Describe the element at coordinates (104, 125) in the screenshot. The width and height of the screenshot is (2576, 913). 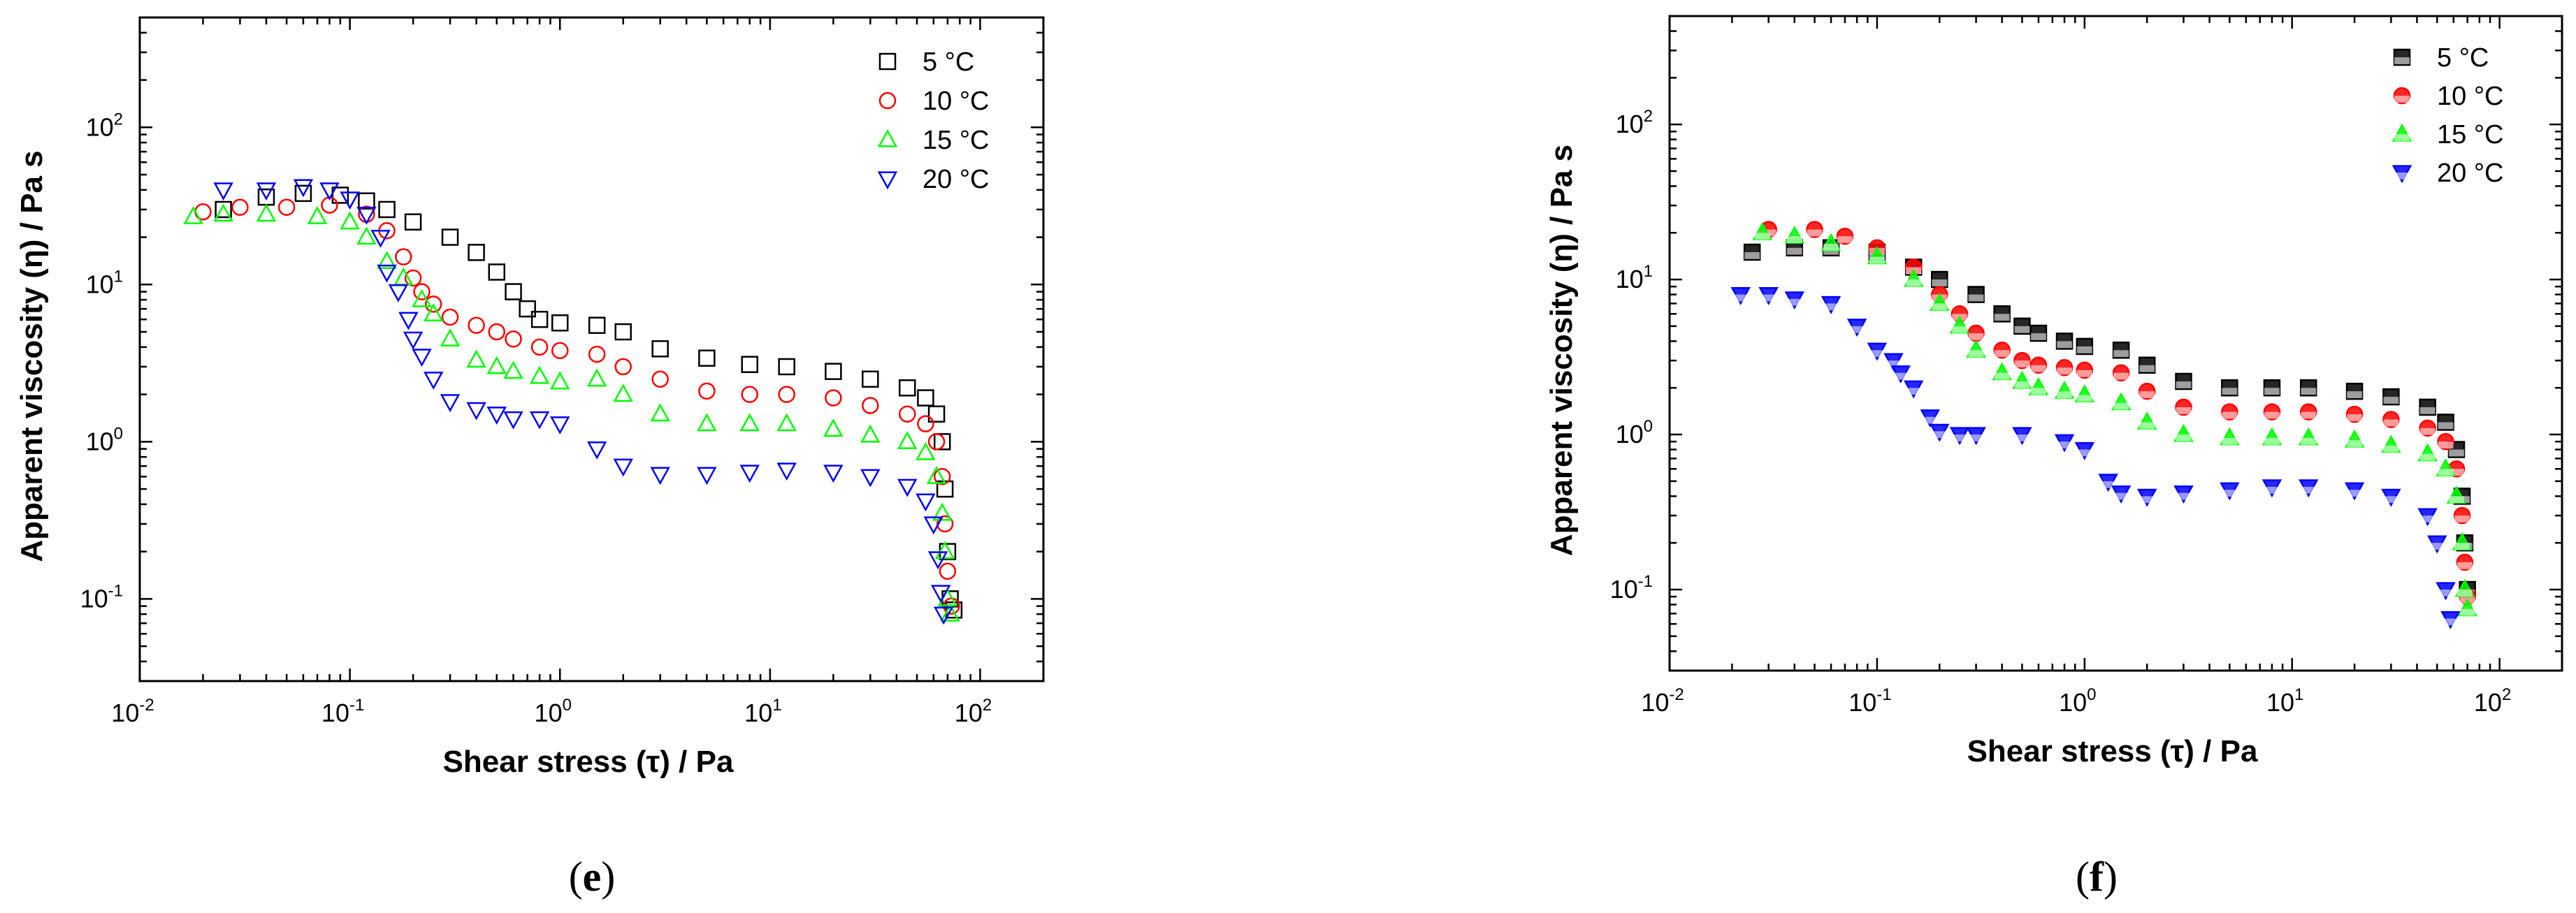
I see `y-tick-label: 10²` at that location.